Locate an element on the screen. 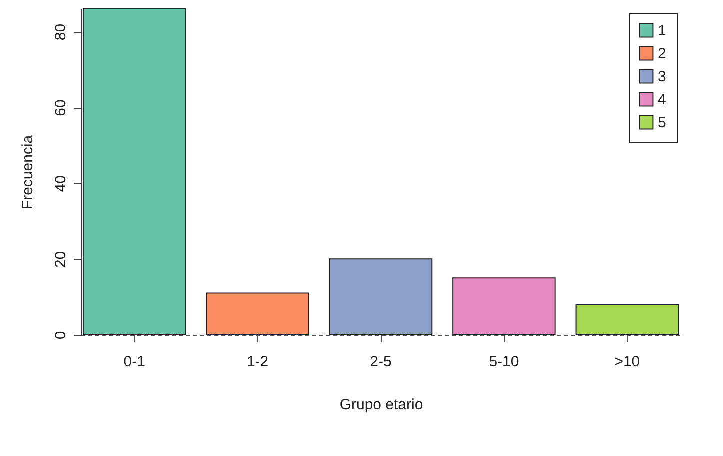 Image resolution: width=723 pixels, height=456 pixels. x-tick-label: 0-1 is located at coordinates (135, 362).